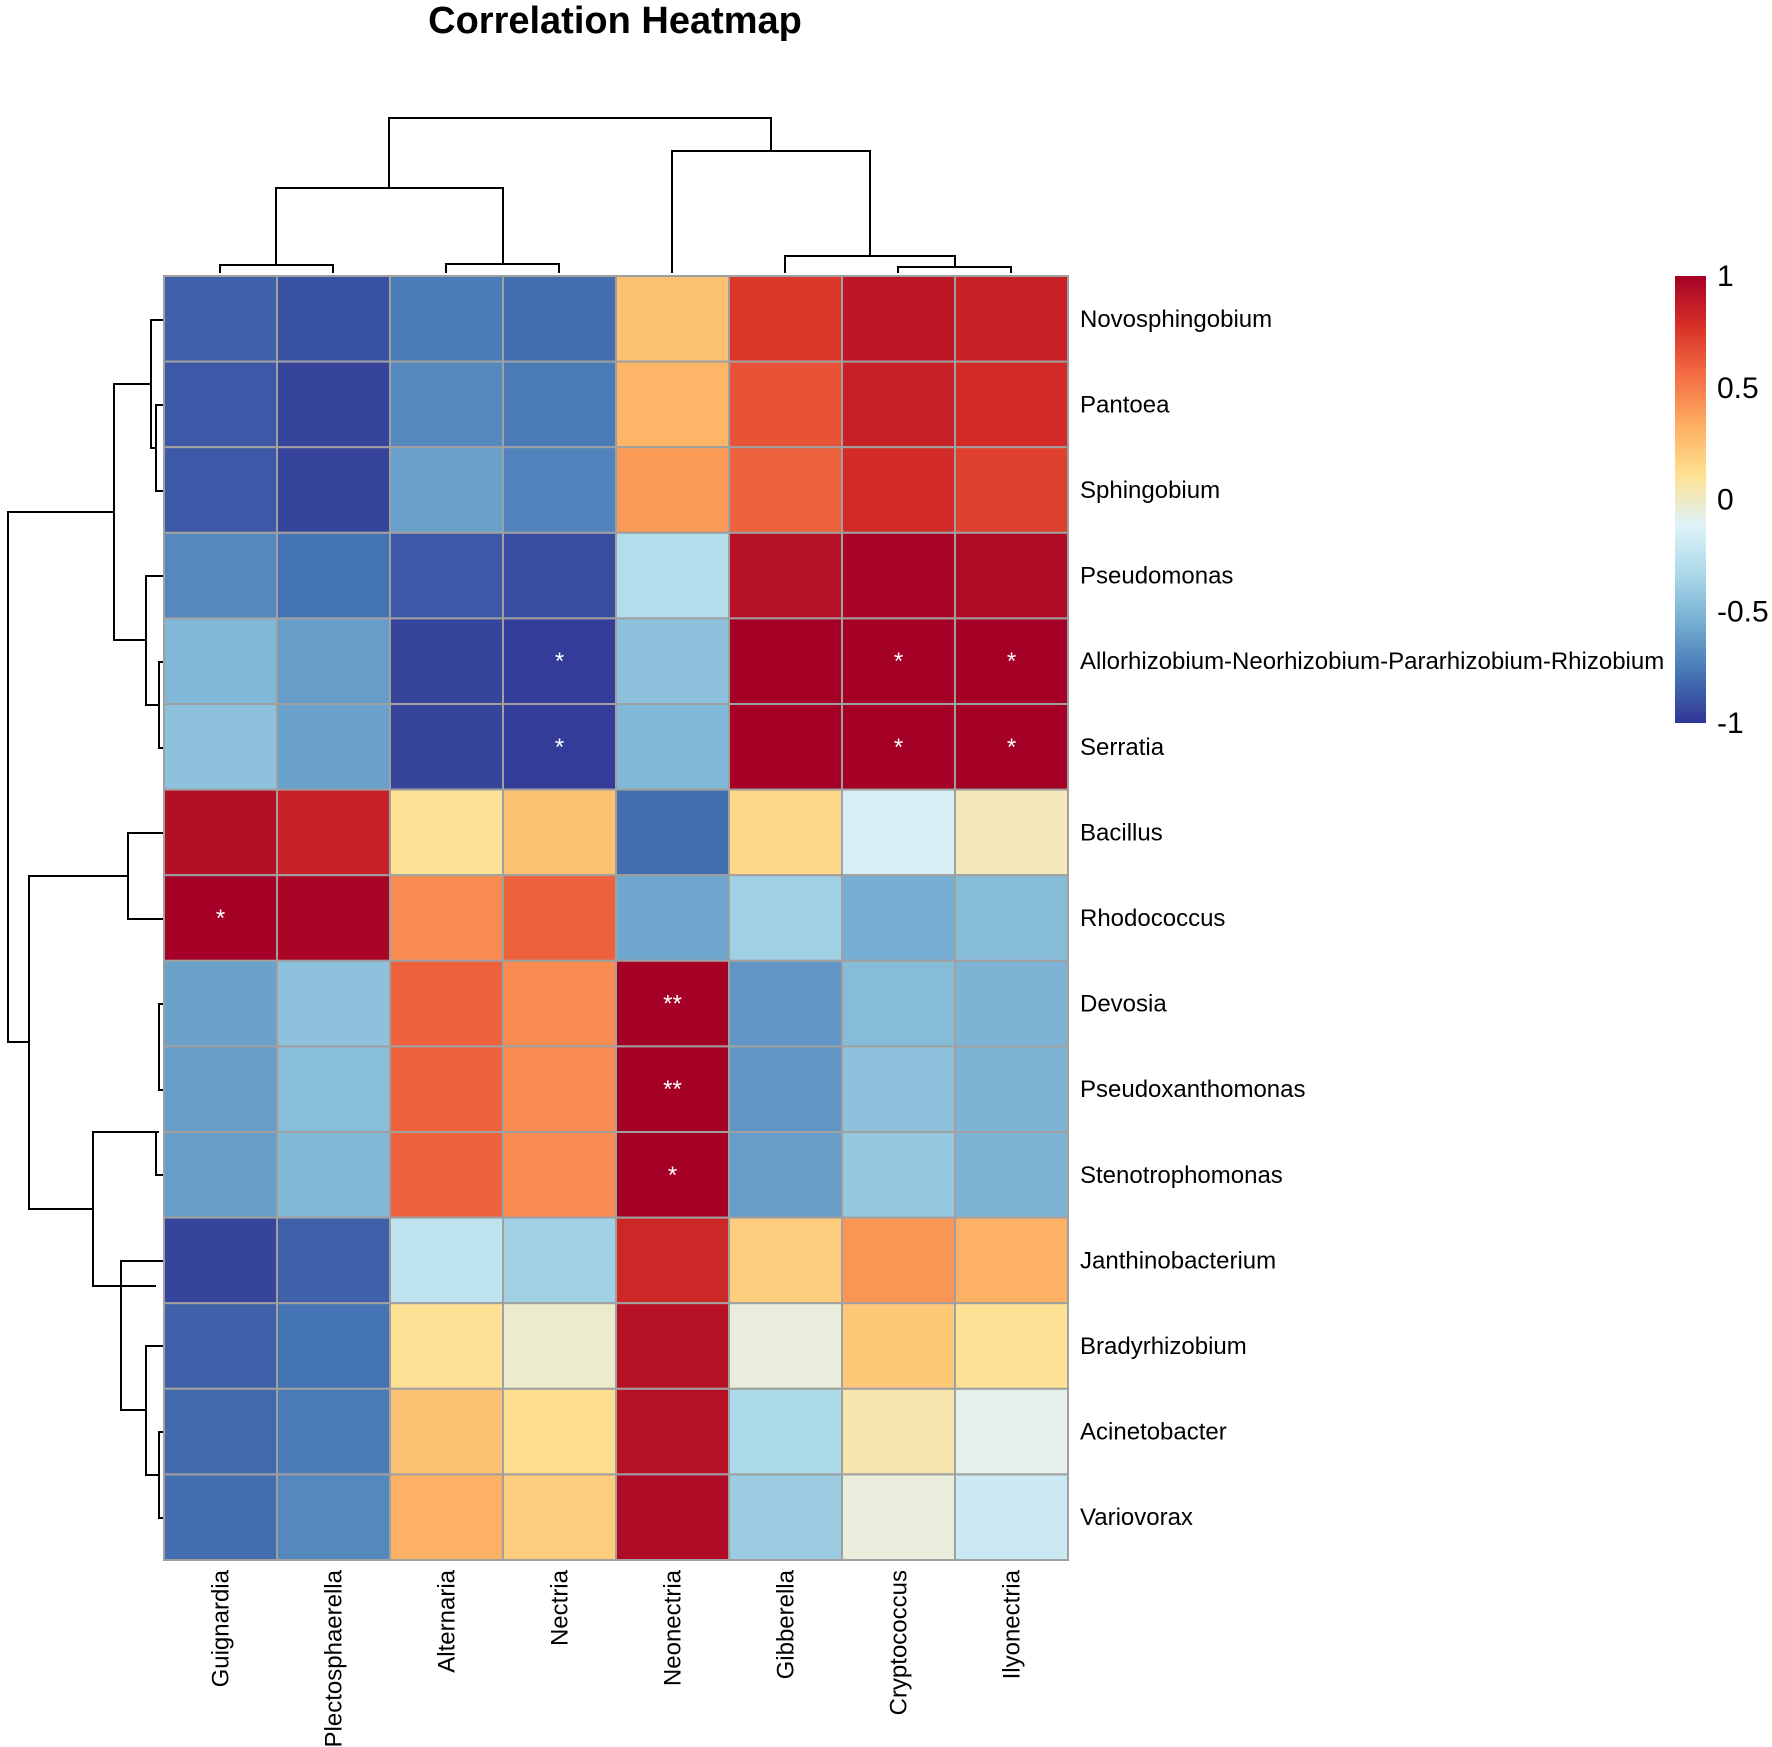  I want to click on significance-marks: * * ** * *******, so click(616, 918).